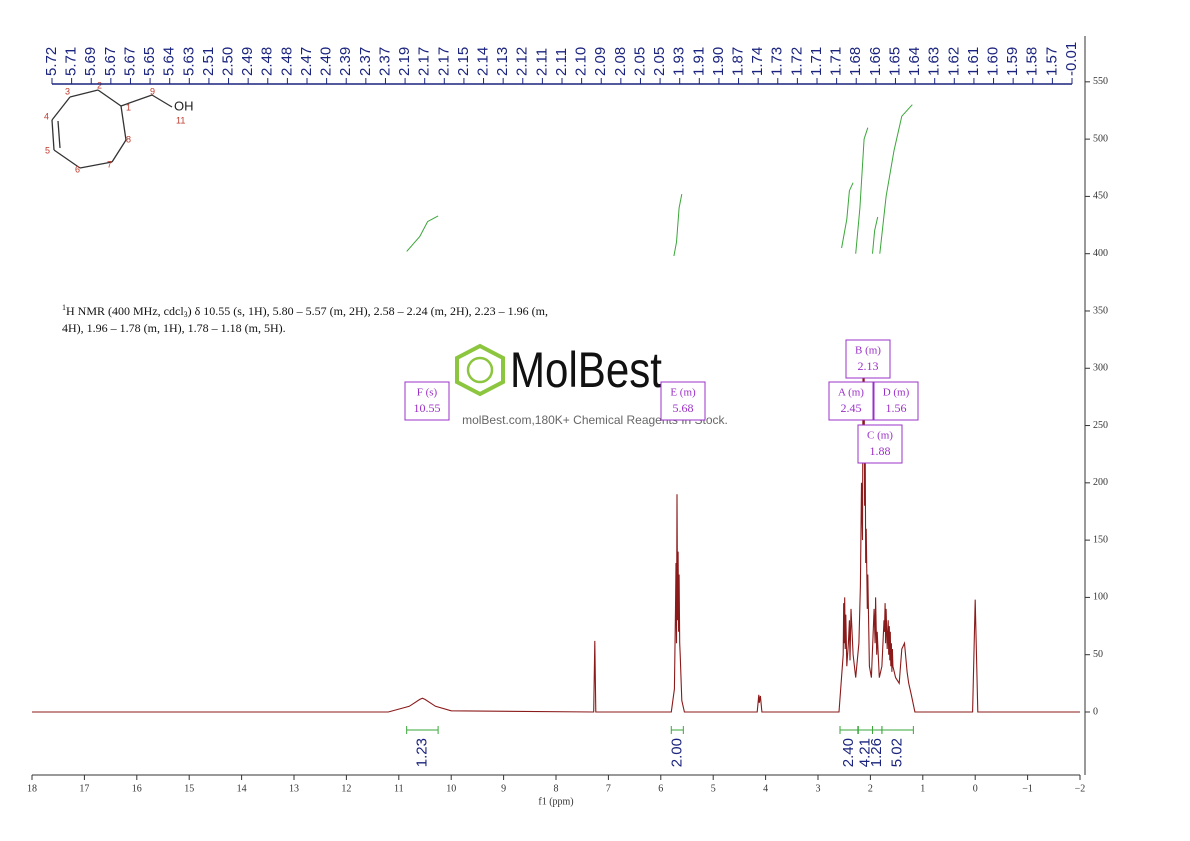 This screenshot has width=1190, height=841. What do you see at coordinates (32, 788) in the screenshot?
I see `x-tick-label: 18` at bounding box center [32, 788].